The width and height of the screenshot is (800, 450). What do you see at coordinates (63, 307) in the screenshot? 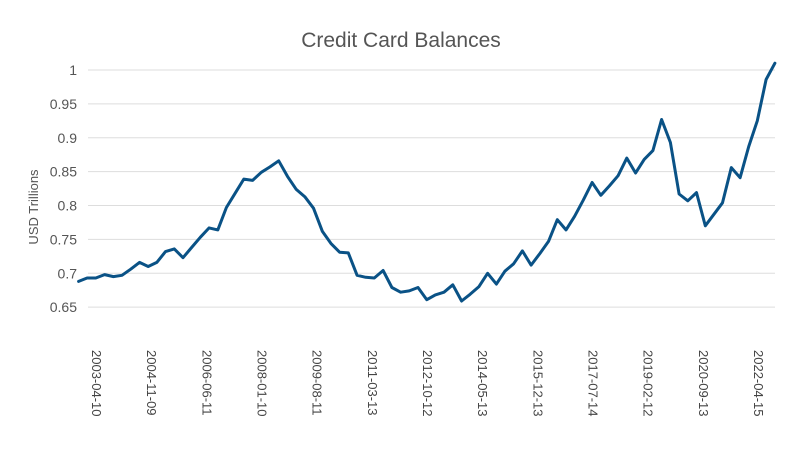
I see `y-tick-label: 0.65` at bounding box center [63, 307].